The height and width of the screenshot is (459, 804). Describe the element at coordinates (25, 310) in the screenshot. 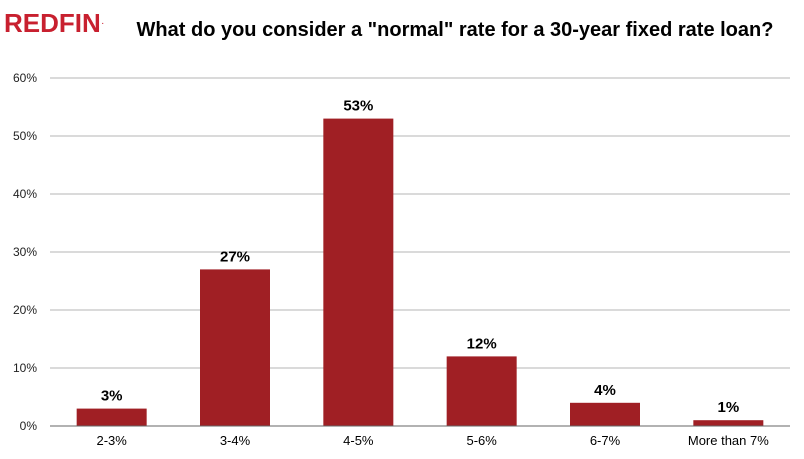

I see `y-tick-label: 20%` at that location.